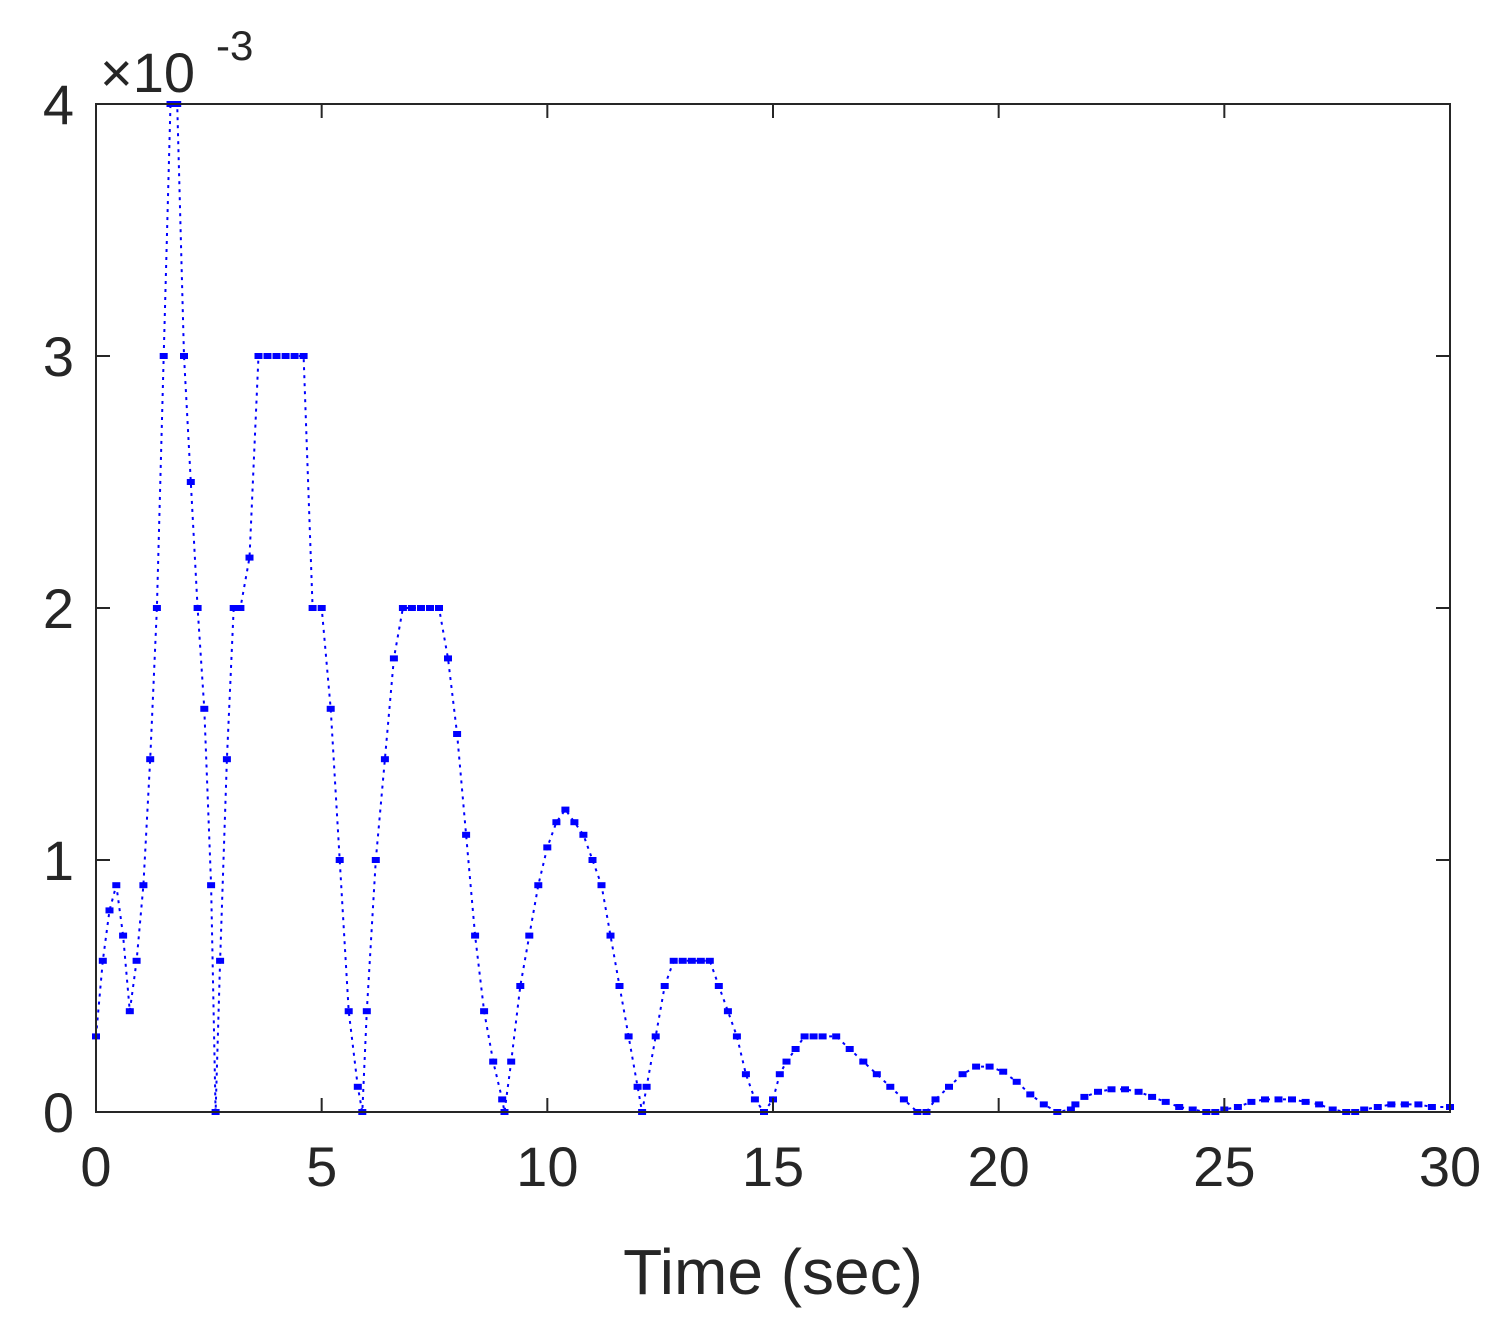 This screenshot has height=1343, width=1507. Describe the element at coordinates (58, 104) in the screenshot. I see `y-tick-label: 4` at that location.